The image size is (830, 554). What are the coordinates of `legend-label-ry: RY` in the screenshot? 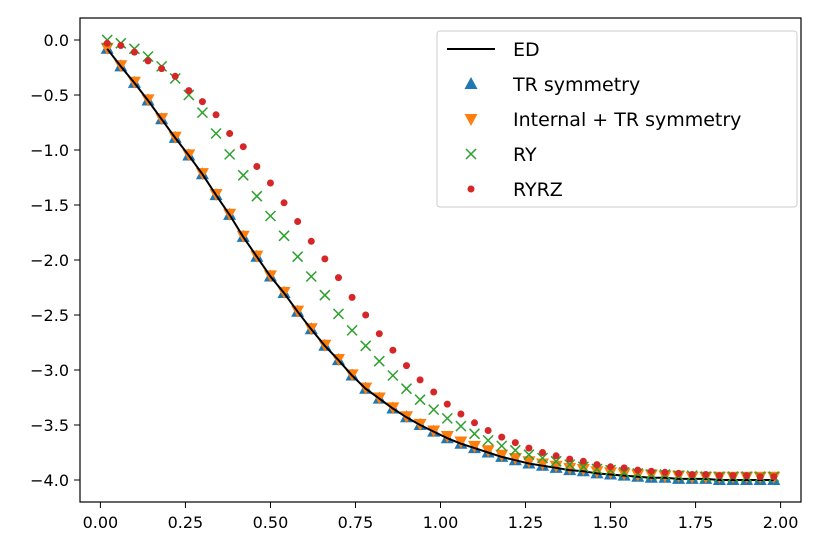 It's located at (525, 155).